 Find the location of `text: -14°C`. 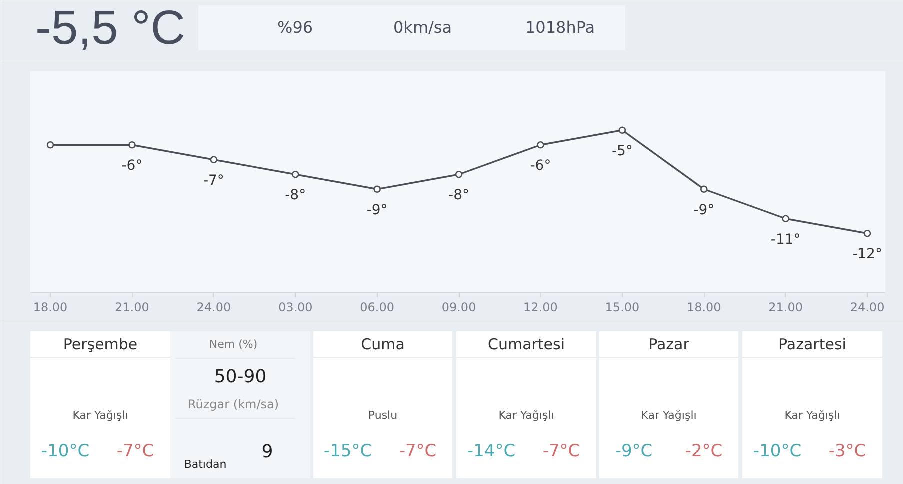

text: -14°C is located at coordinates (491, 452).